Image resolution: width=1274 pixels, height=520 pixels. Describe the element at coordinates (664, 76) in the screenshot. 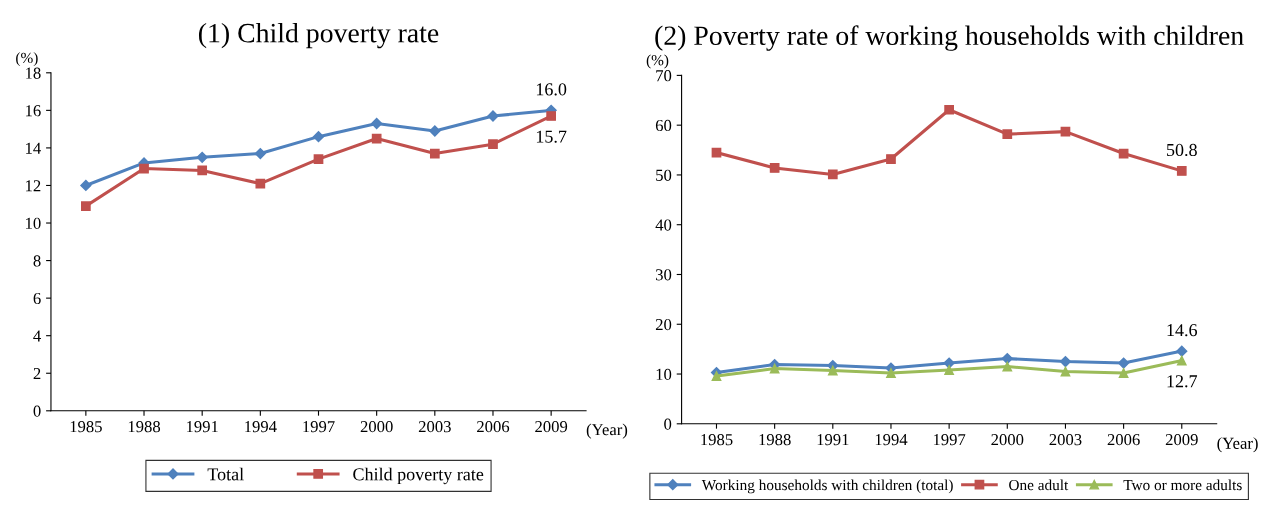

I see `y-tick-label: 70` at that location.